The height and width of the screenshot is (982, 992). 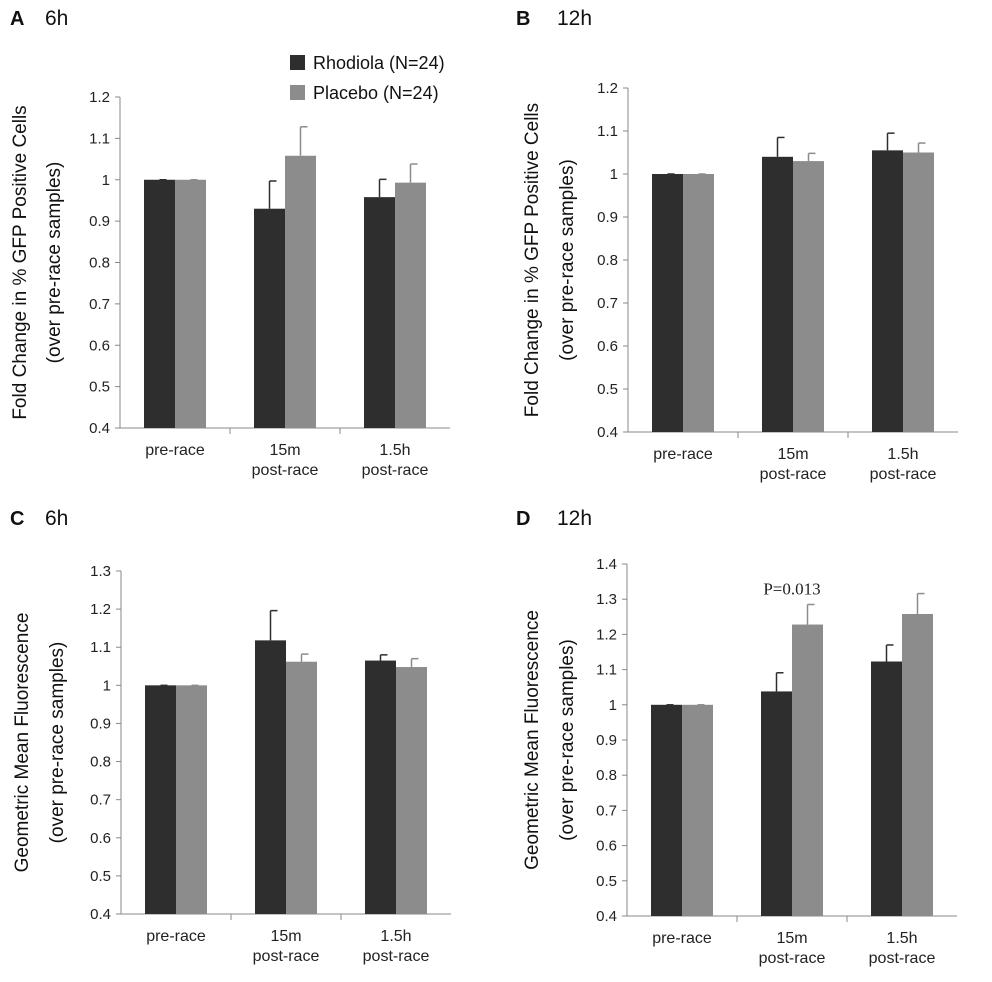 I want to click on y-tick-label: 1.4, so click(x=606, y=564).